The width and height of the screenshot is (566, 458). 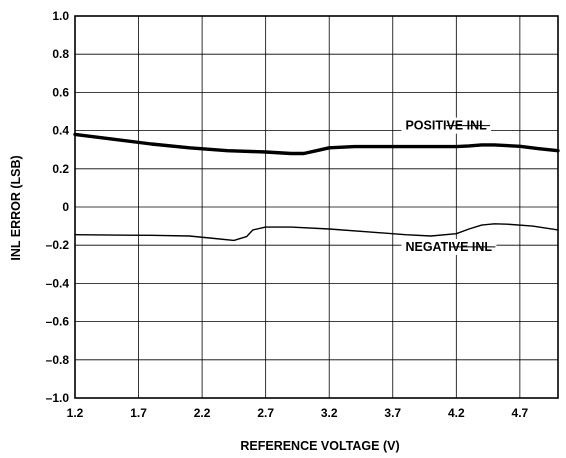 What do you see at coordinates (58, 322) in the screenshot?
I see `y-tick-label: –0.6` at bounding box center [58, 322].